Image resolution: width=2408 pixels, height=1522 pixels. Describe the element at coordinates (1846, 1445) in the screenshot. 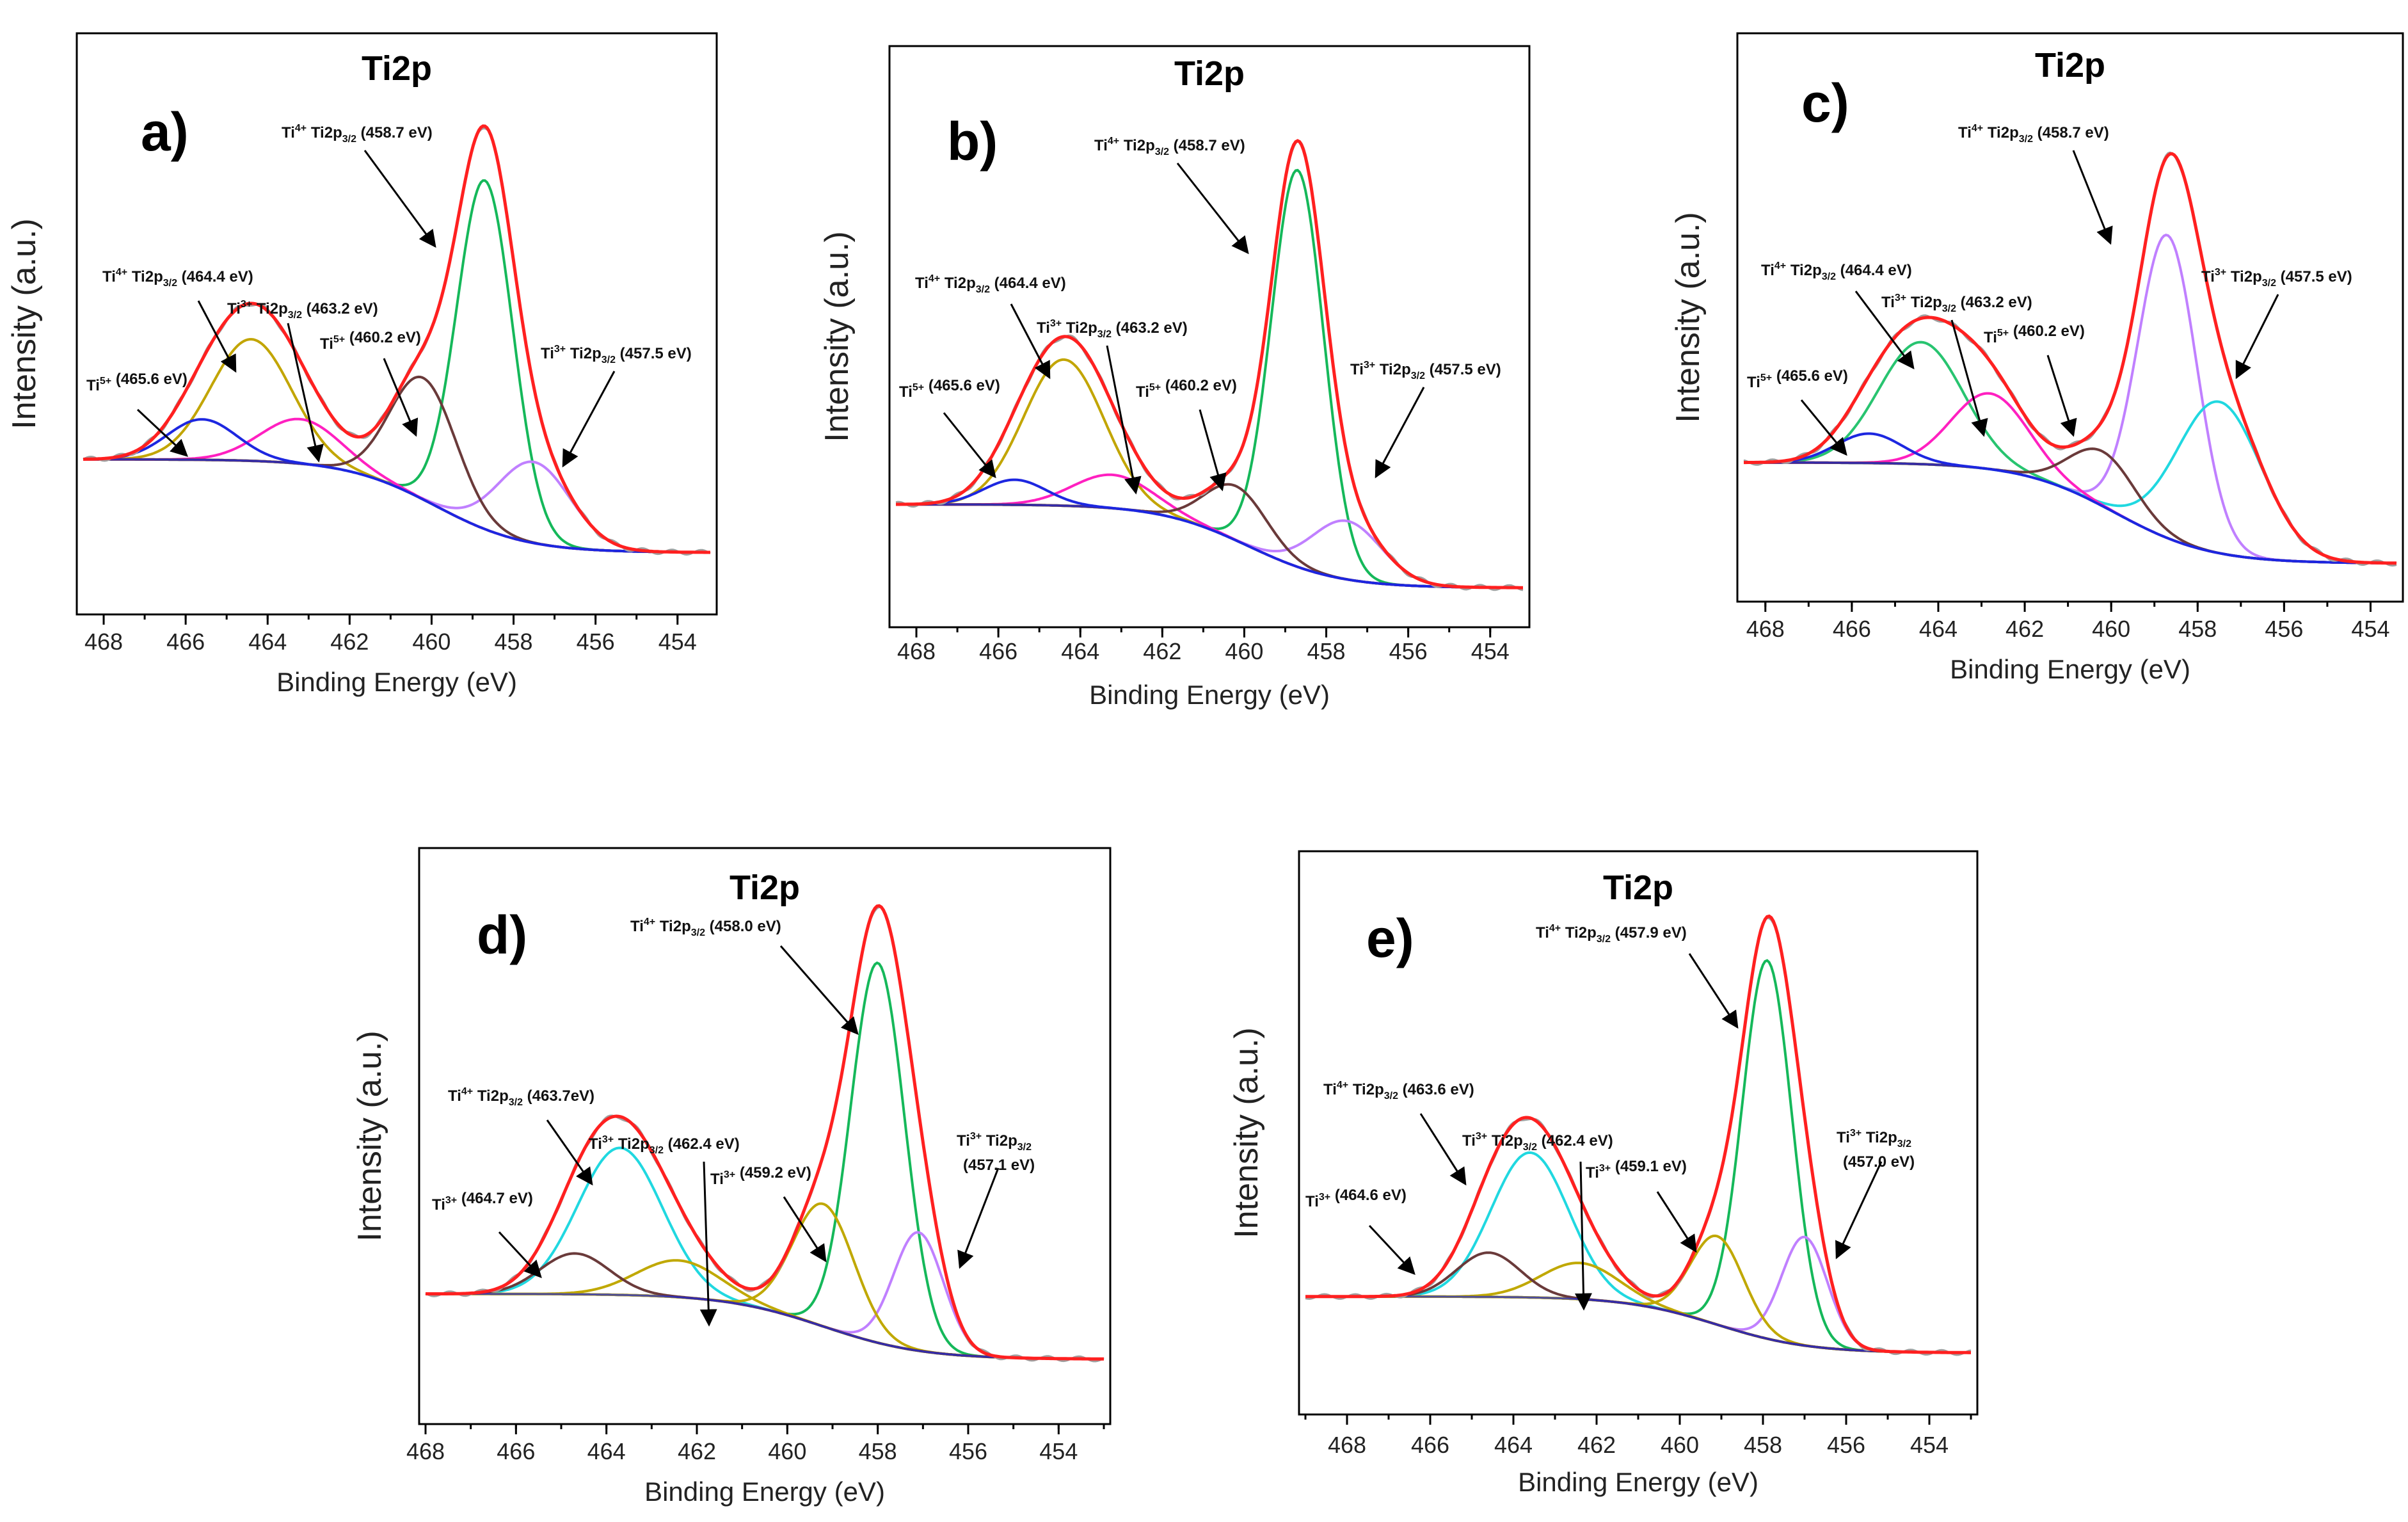

I see `x-tick-label: 456` at that location.